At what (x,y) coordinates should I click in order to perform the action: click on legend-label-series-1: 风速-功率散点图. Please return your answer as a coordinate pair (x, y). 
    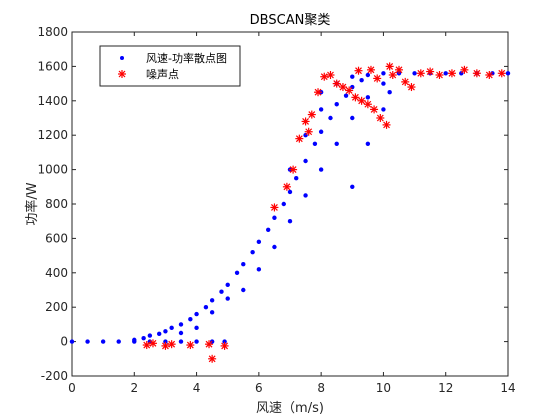
    Looking at the image, I should click on (186, 58).